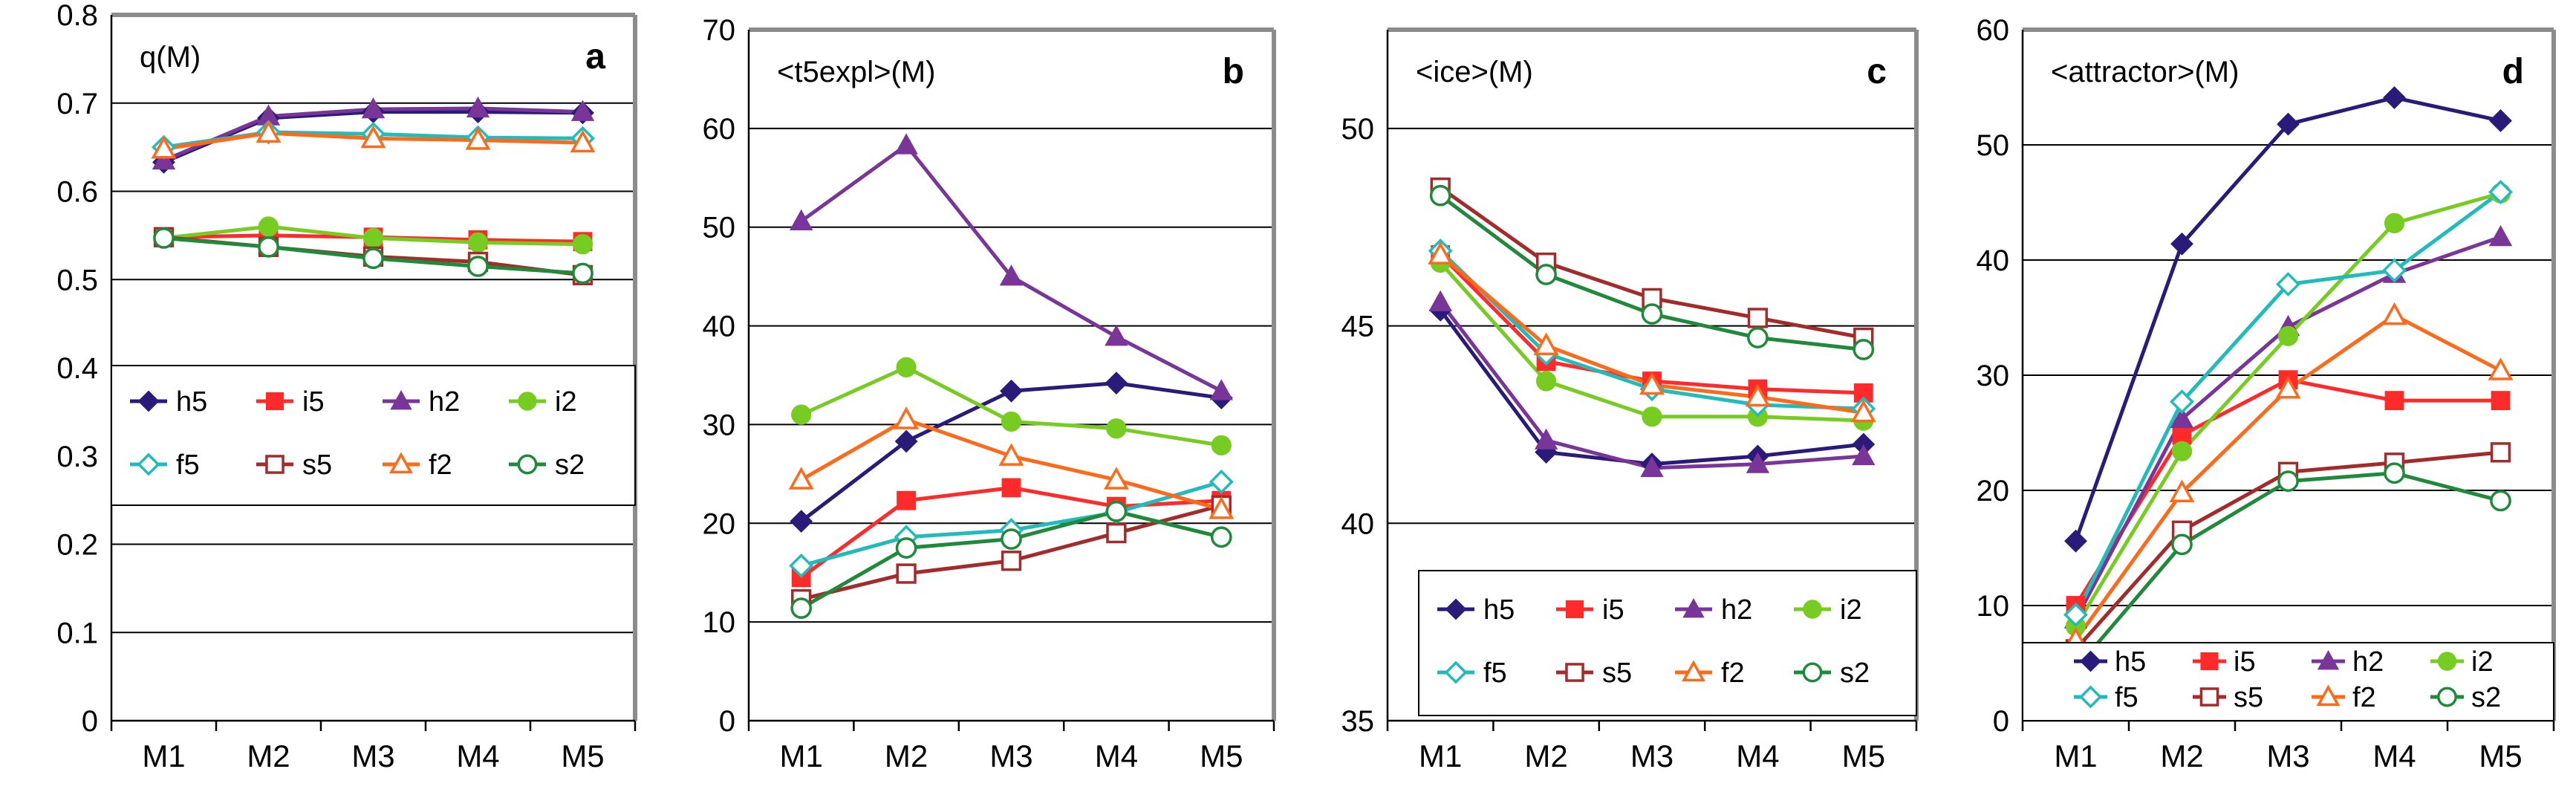 The height and width of the screenshot is (795, 2576). Describe the element at coordinates (77, 545) in the screenshot. I see `y-tick-label: 0.2` at that location.